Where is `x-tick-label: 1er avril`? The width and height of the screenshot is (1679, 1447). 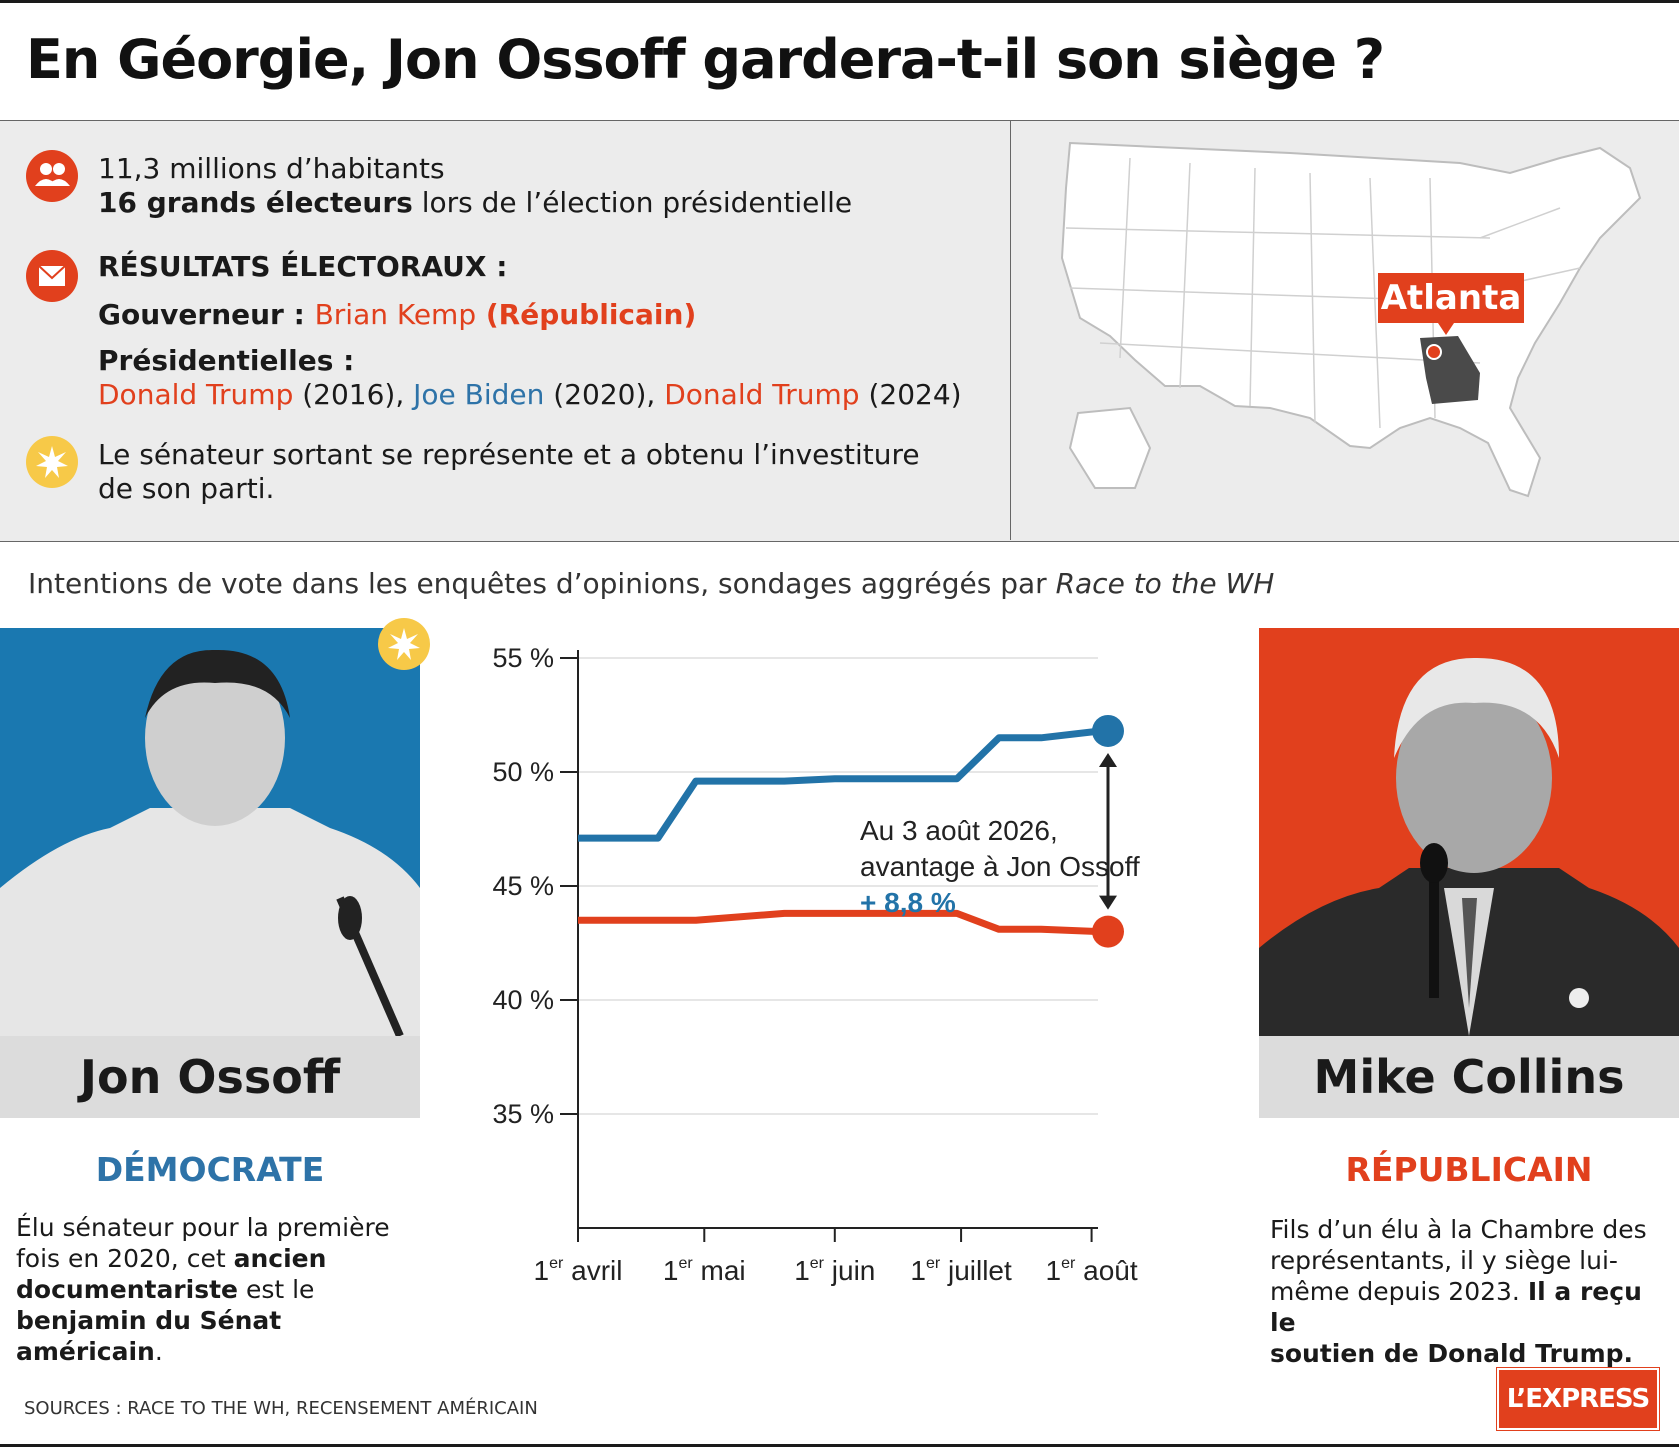 x-tick-label: 1er avril is located at coordinates (578, 1270).